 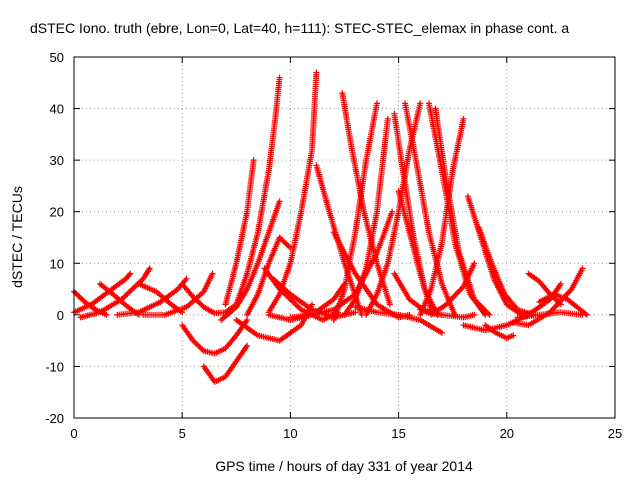 I want to click on x-tick-label: 10, so click(x=290, y=433).